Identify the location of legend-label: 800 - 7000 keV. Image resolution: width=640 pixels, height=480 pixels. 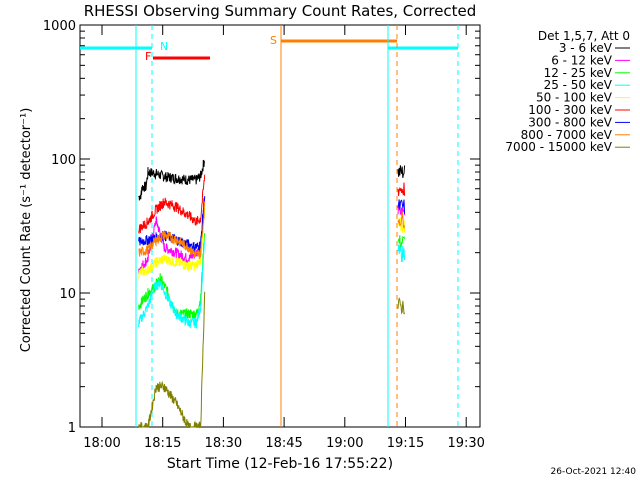
(567, 135).